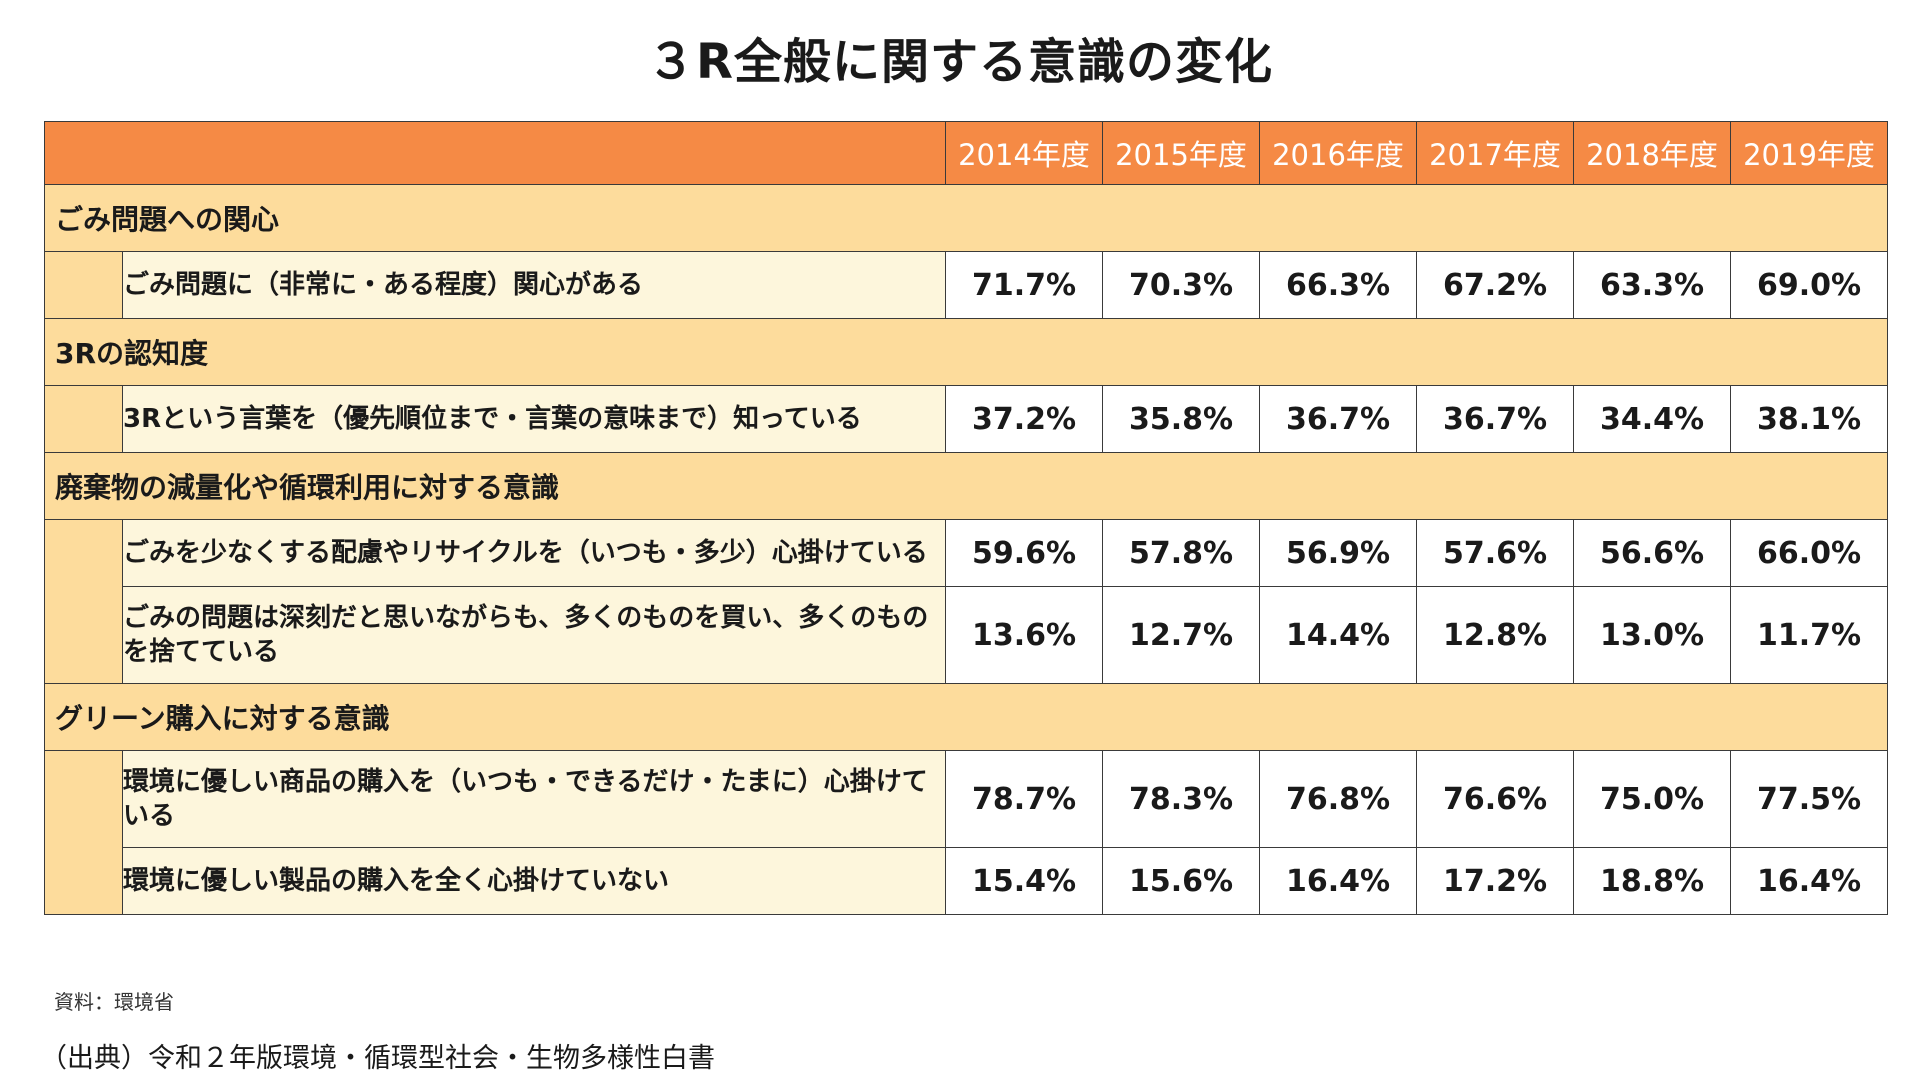 This screenshot has height=1080, width=1920. What do you see at coordinates (114, 1002) in the screenshot?
I see `source-note: 資料：環境省` at bounding box center [114, 1002].